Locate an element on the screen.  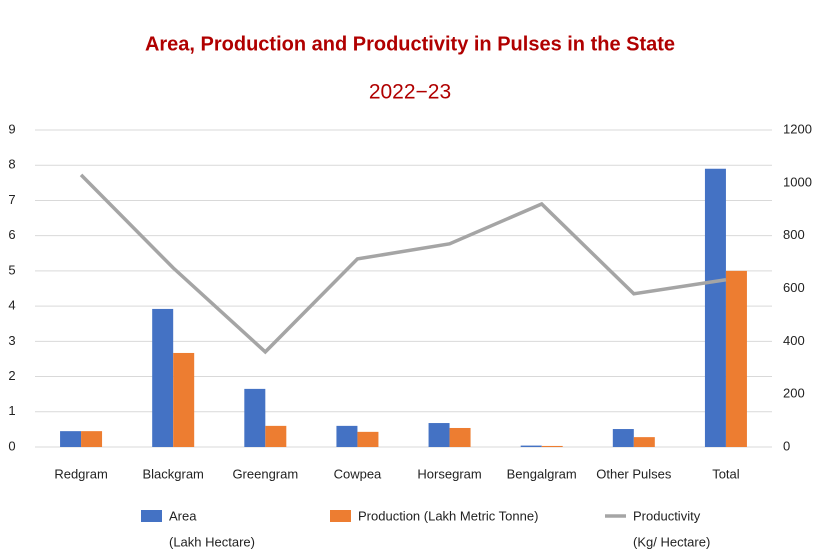
x-tick-label: Redgram is located at coordinates (80, 473).